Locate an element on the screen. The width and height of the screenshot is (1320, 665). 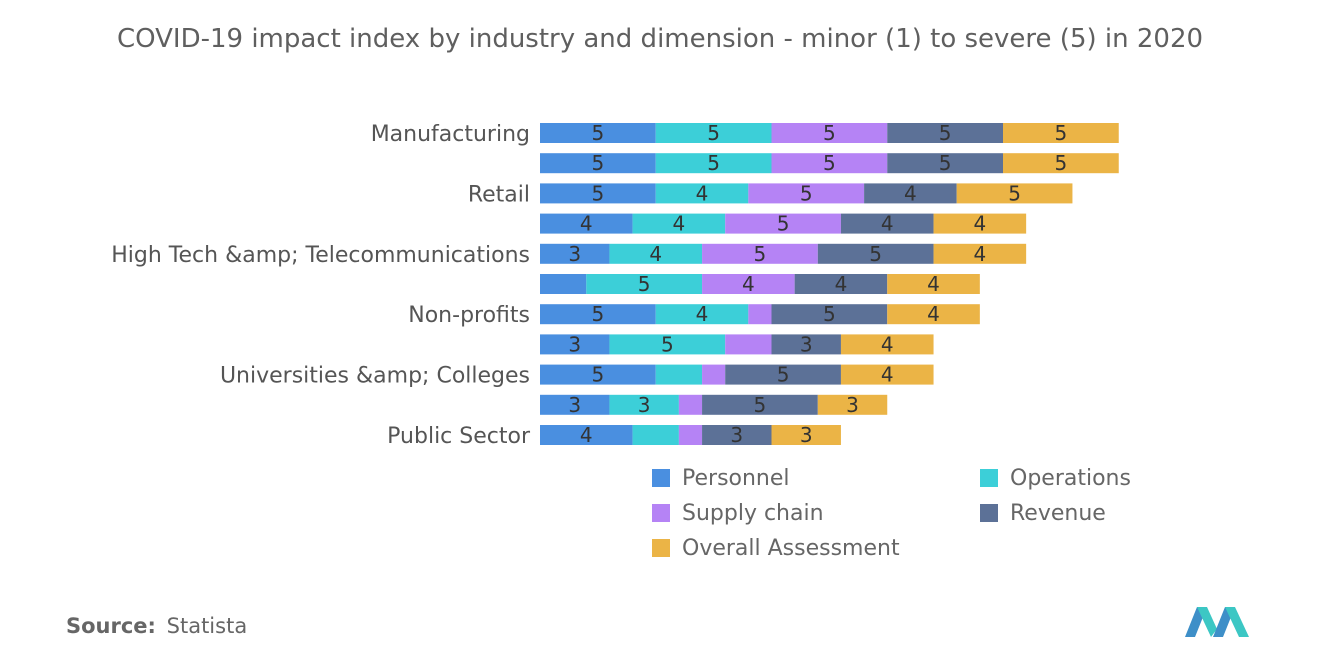
category-label: High Tech &amp; Telecommunications is located at coordinates (320, 255).